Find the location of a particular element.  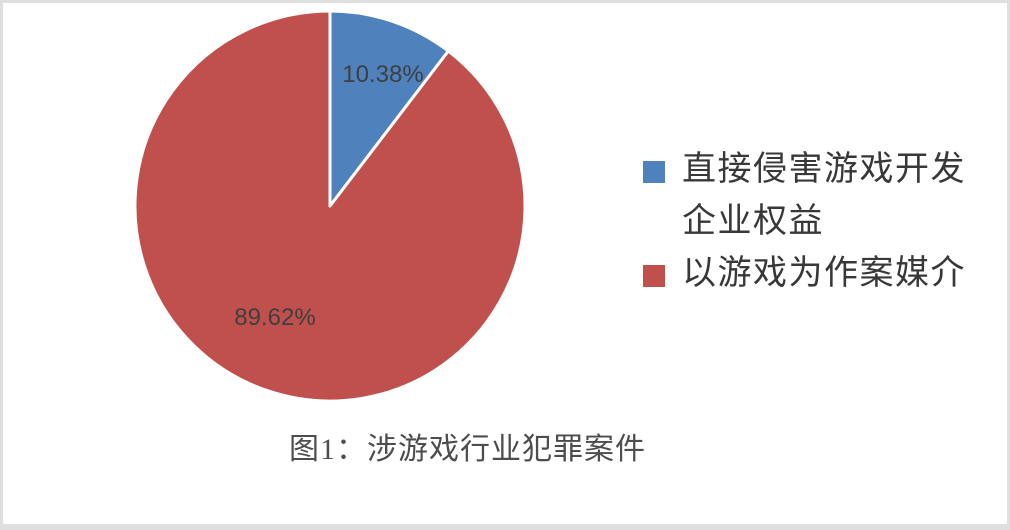

chart-title: 图1：涉游戏行业犯罪案件 is located at coordinates (467, 449).